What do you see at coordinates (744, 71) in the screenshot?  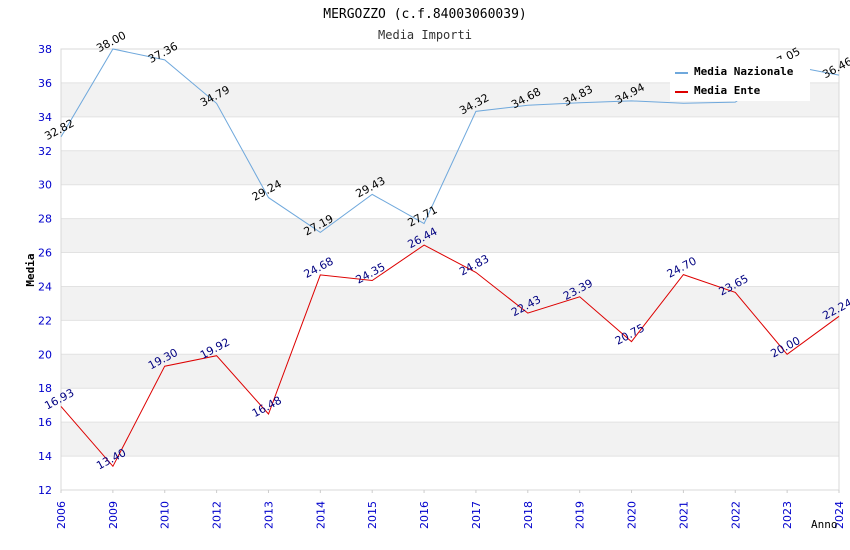 I see `legend-label-nazionale: Media Nazionale` at bounding box center [744, 71].